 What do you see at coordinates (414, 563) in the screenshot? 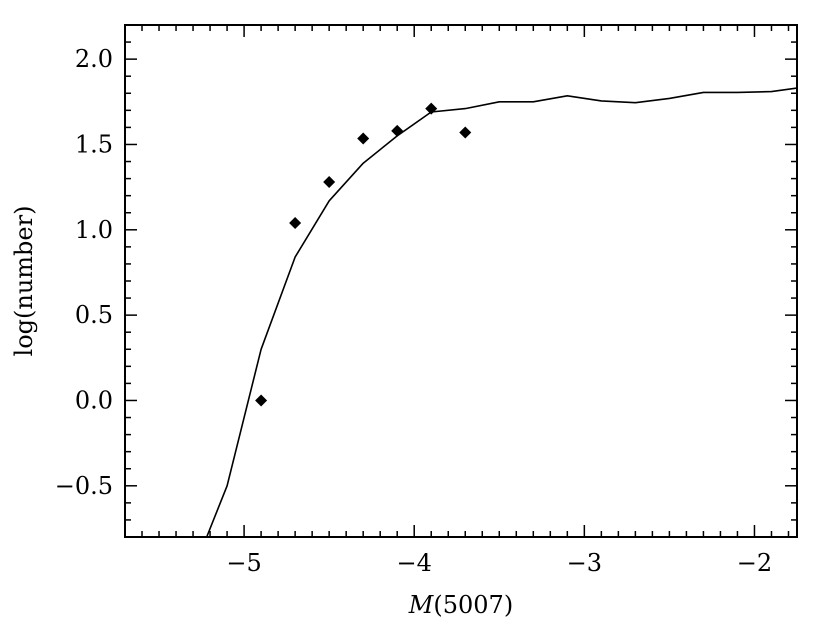
I see `x-tick-label: −4` at bounding box center [414, 563].